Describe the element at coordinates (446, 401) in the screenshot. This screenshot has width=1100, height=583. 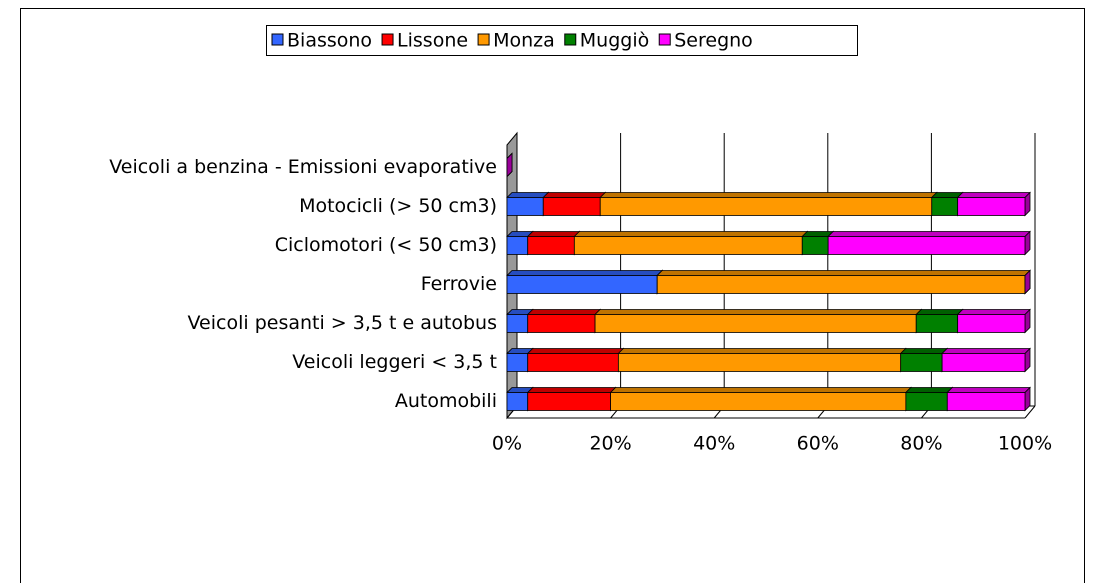
I see `y-tick-label: Automobili` at that location.